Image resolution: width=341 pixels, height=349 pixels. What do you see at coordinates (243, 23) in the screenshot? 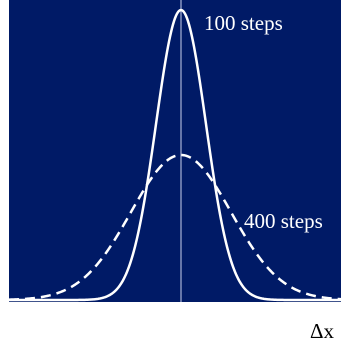
I see `series-label-100-steps: 100 steps` at bounding box center [243, 23].